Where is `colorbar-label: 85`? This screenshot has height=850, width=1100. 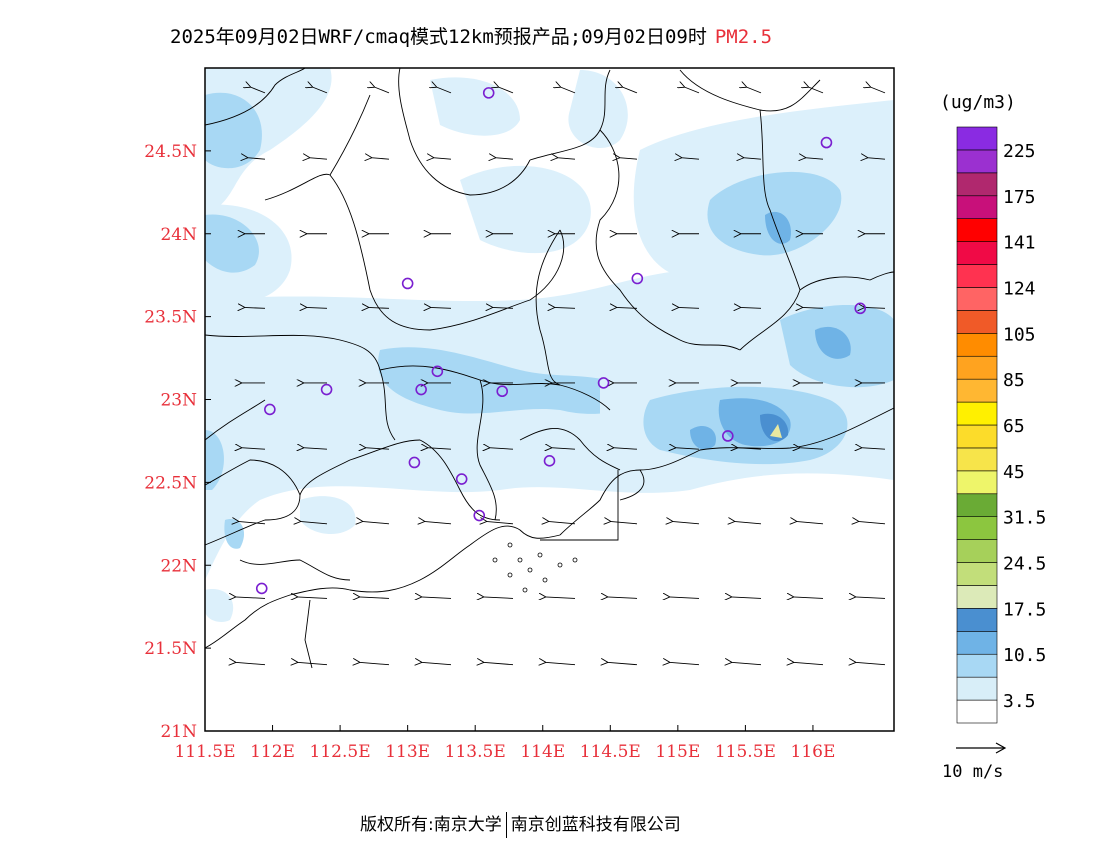 colorbar-label: 85 is located at coordinates (1014, 380).